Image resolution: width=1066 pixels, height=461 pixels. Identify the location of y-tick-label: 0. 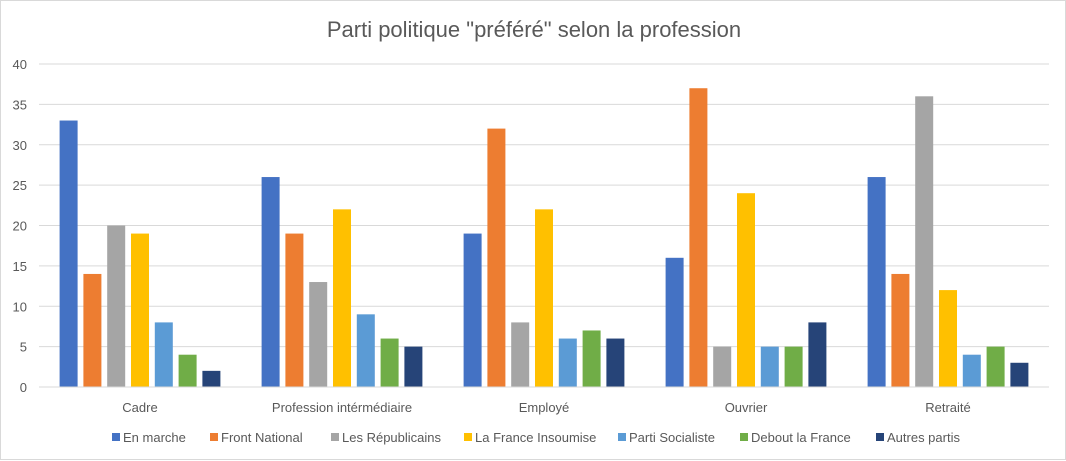
(23, 387).